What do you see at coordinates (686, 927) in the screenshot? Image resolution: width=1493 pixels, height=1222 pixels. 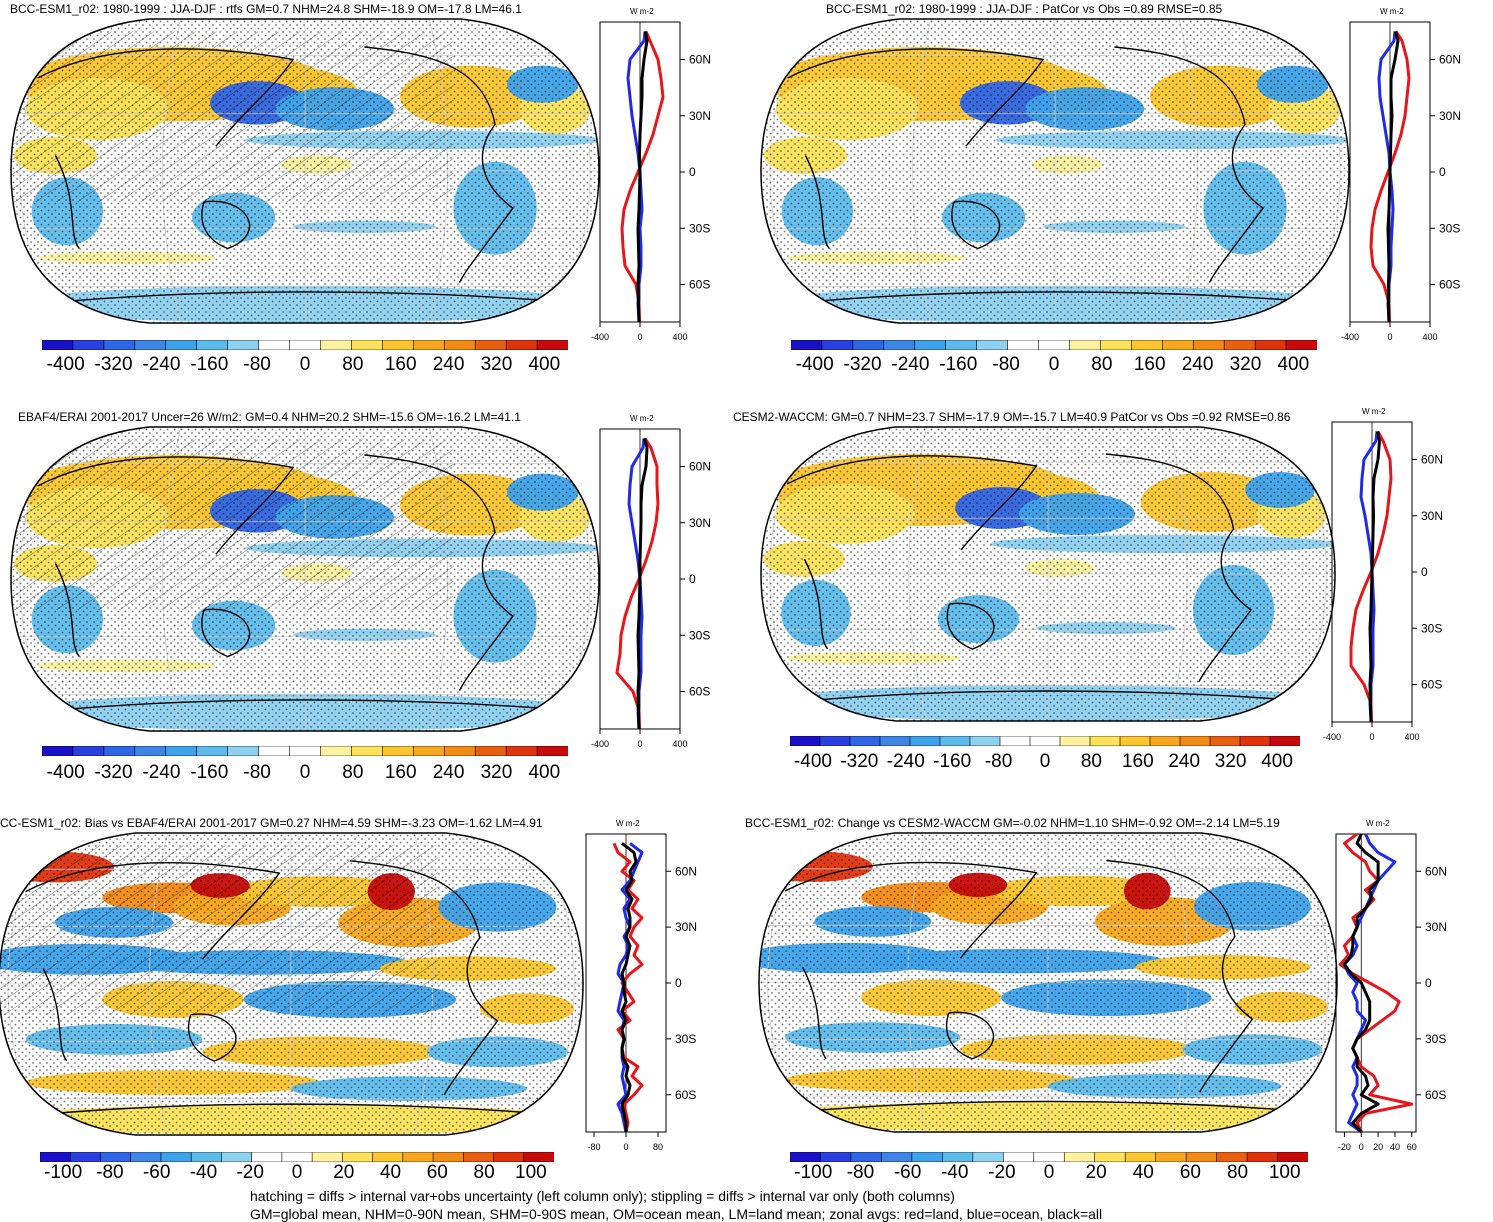 I see `y-tick-label: 30N` at bounding box center [686, 927].